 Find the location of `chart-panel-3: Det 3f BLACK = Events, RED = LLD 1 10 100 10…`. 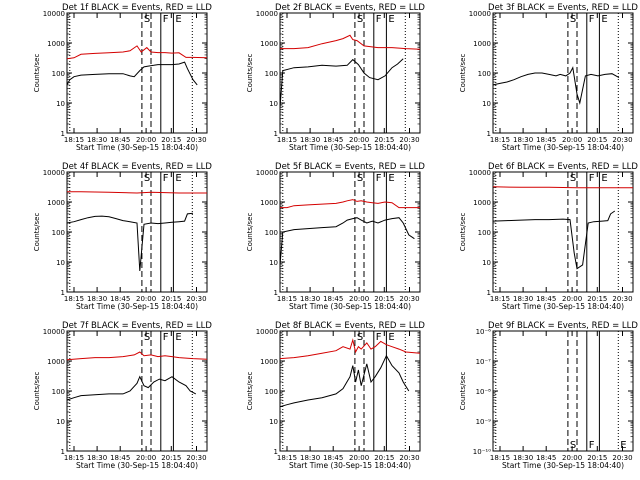

chart-panel-3: Det 3f BLACK = Events, RED = LLD 1 10 100 10… is located at coordinates (548, 77).